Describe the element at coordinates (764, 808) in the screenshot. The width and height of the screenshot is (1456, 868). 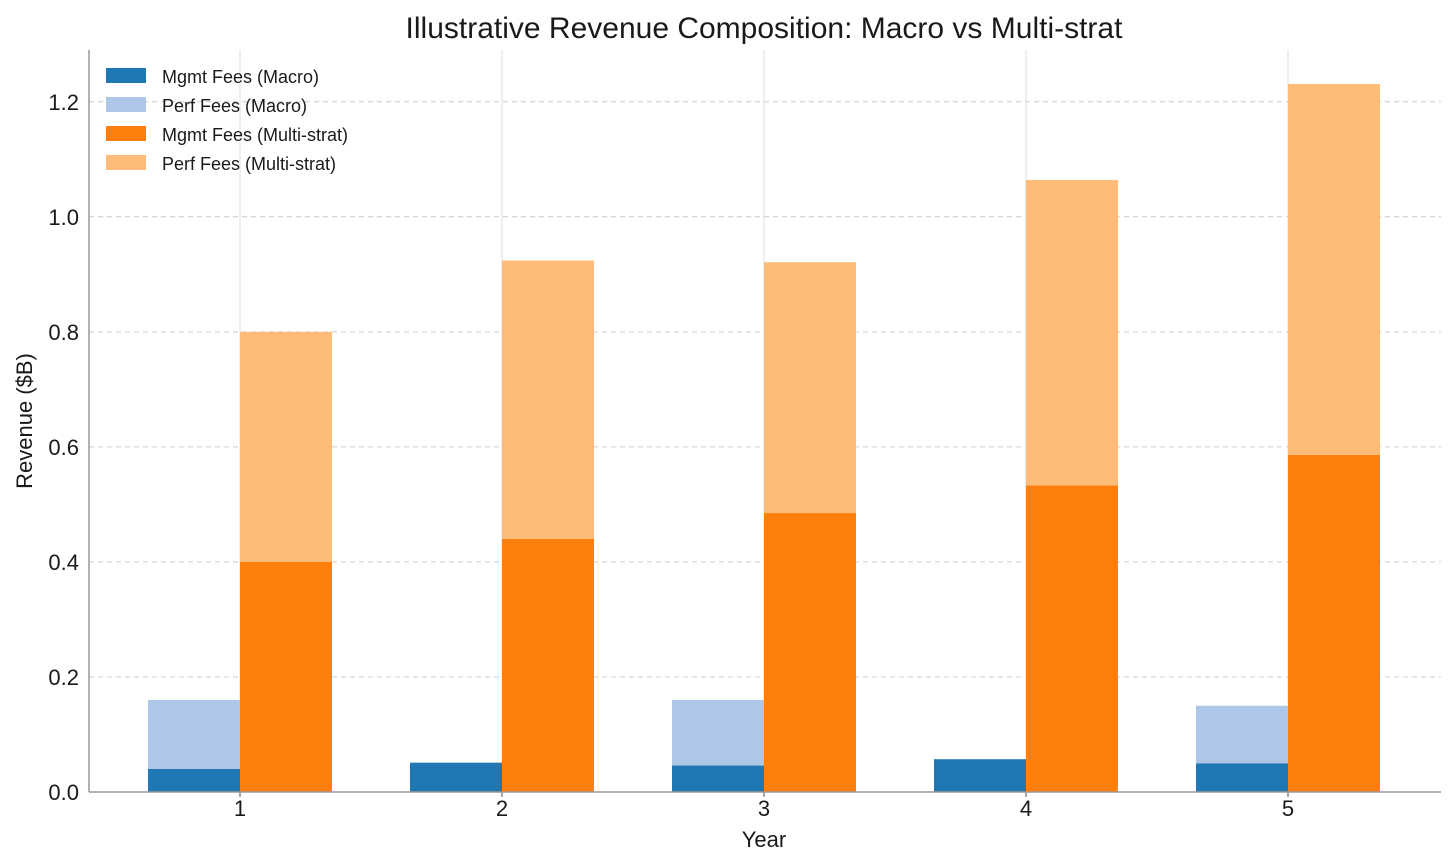
I see `x-tick-label: 3` at that location.